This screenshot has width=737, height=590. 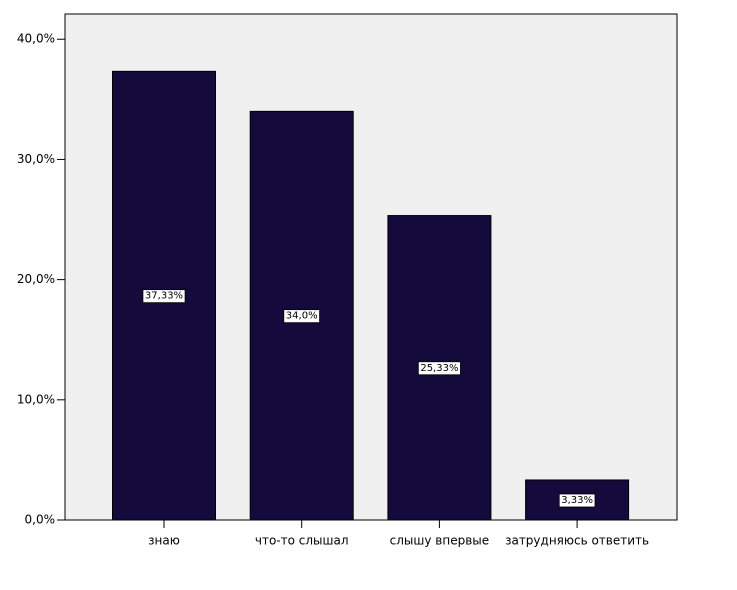 What do you see at coordinates (36, 159) in the screenshot?
I see `y-tick-label: 30,0%` at bounding box center [36, 159].